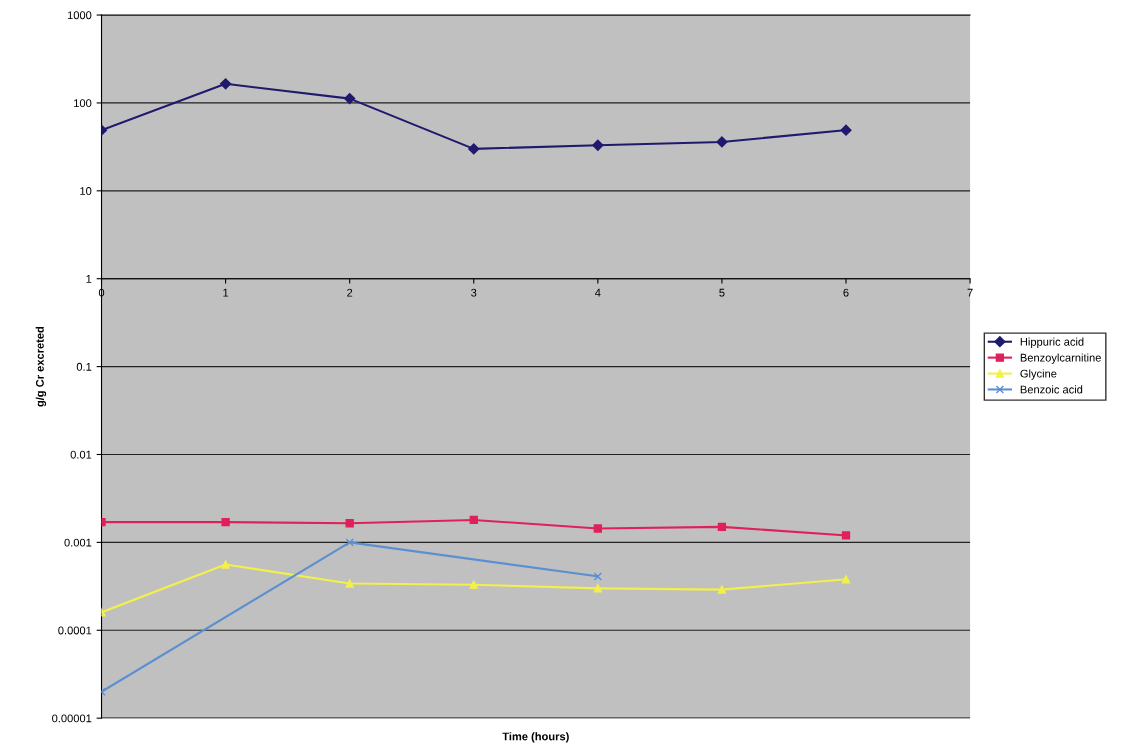 The width and height of the screenshot is (1128, 752). Describe the element at coordinates (722, 292) in the screenshot. I see `x-tick-label: 5` at that location.